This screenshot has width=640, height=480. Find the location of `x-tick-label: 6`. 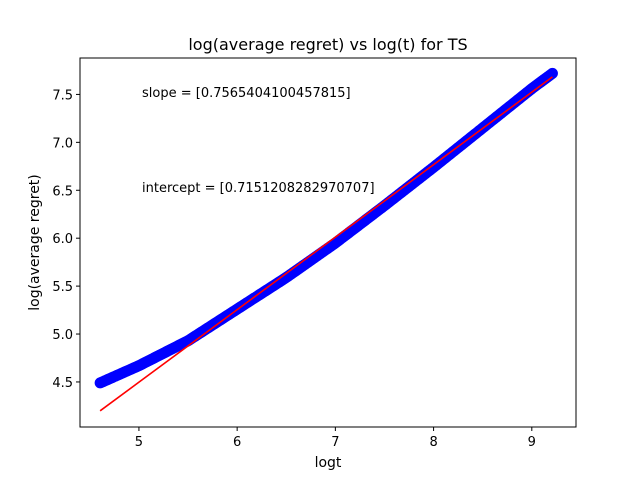

x-tick-label: 6 is located at coordinates (237, 442).